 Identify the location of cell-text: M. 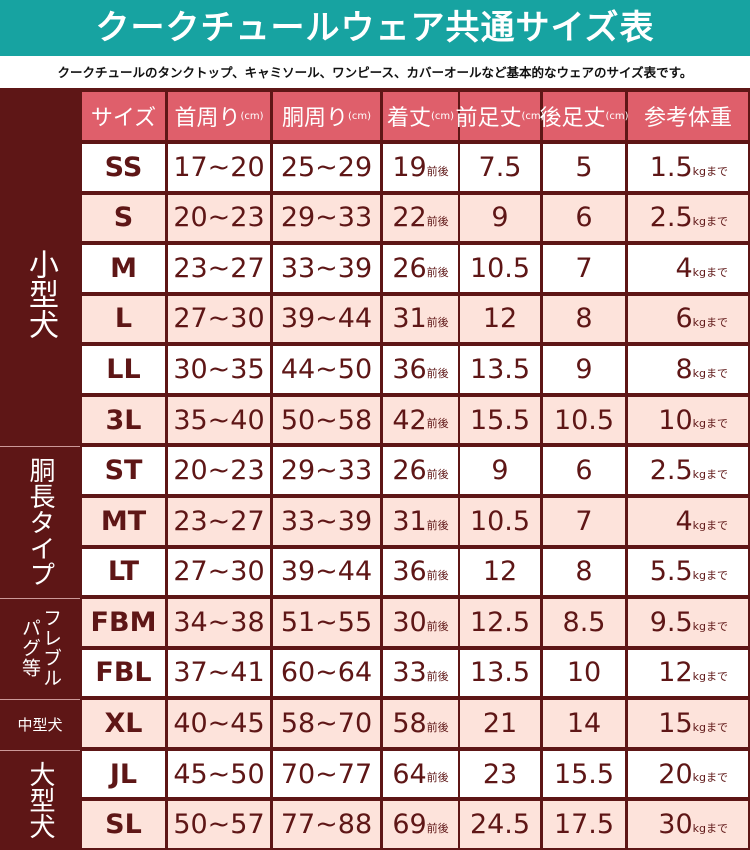
(123, 268).